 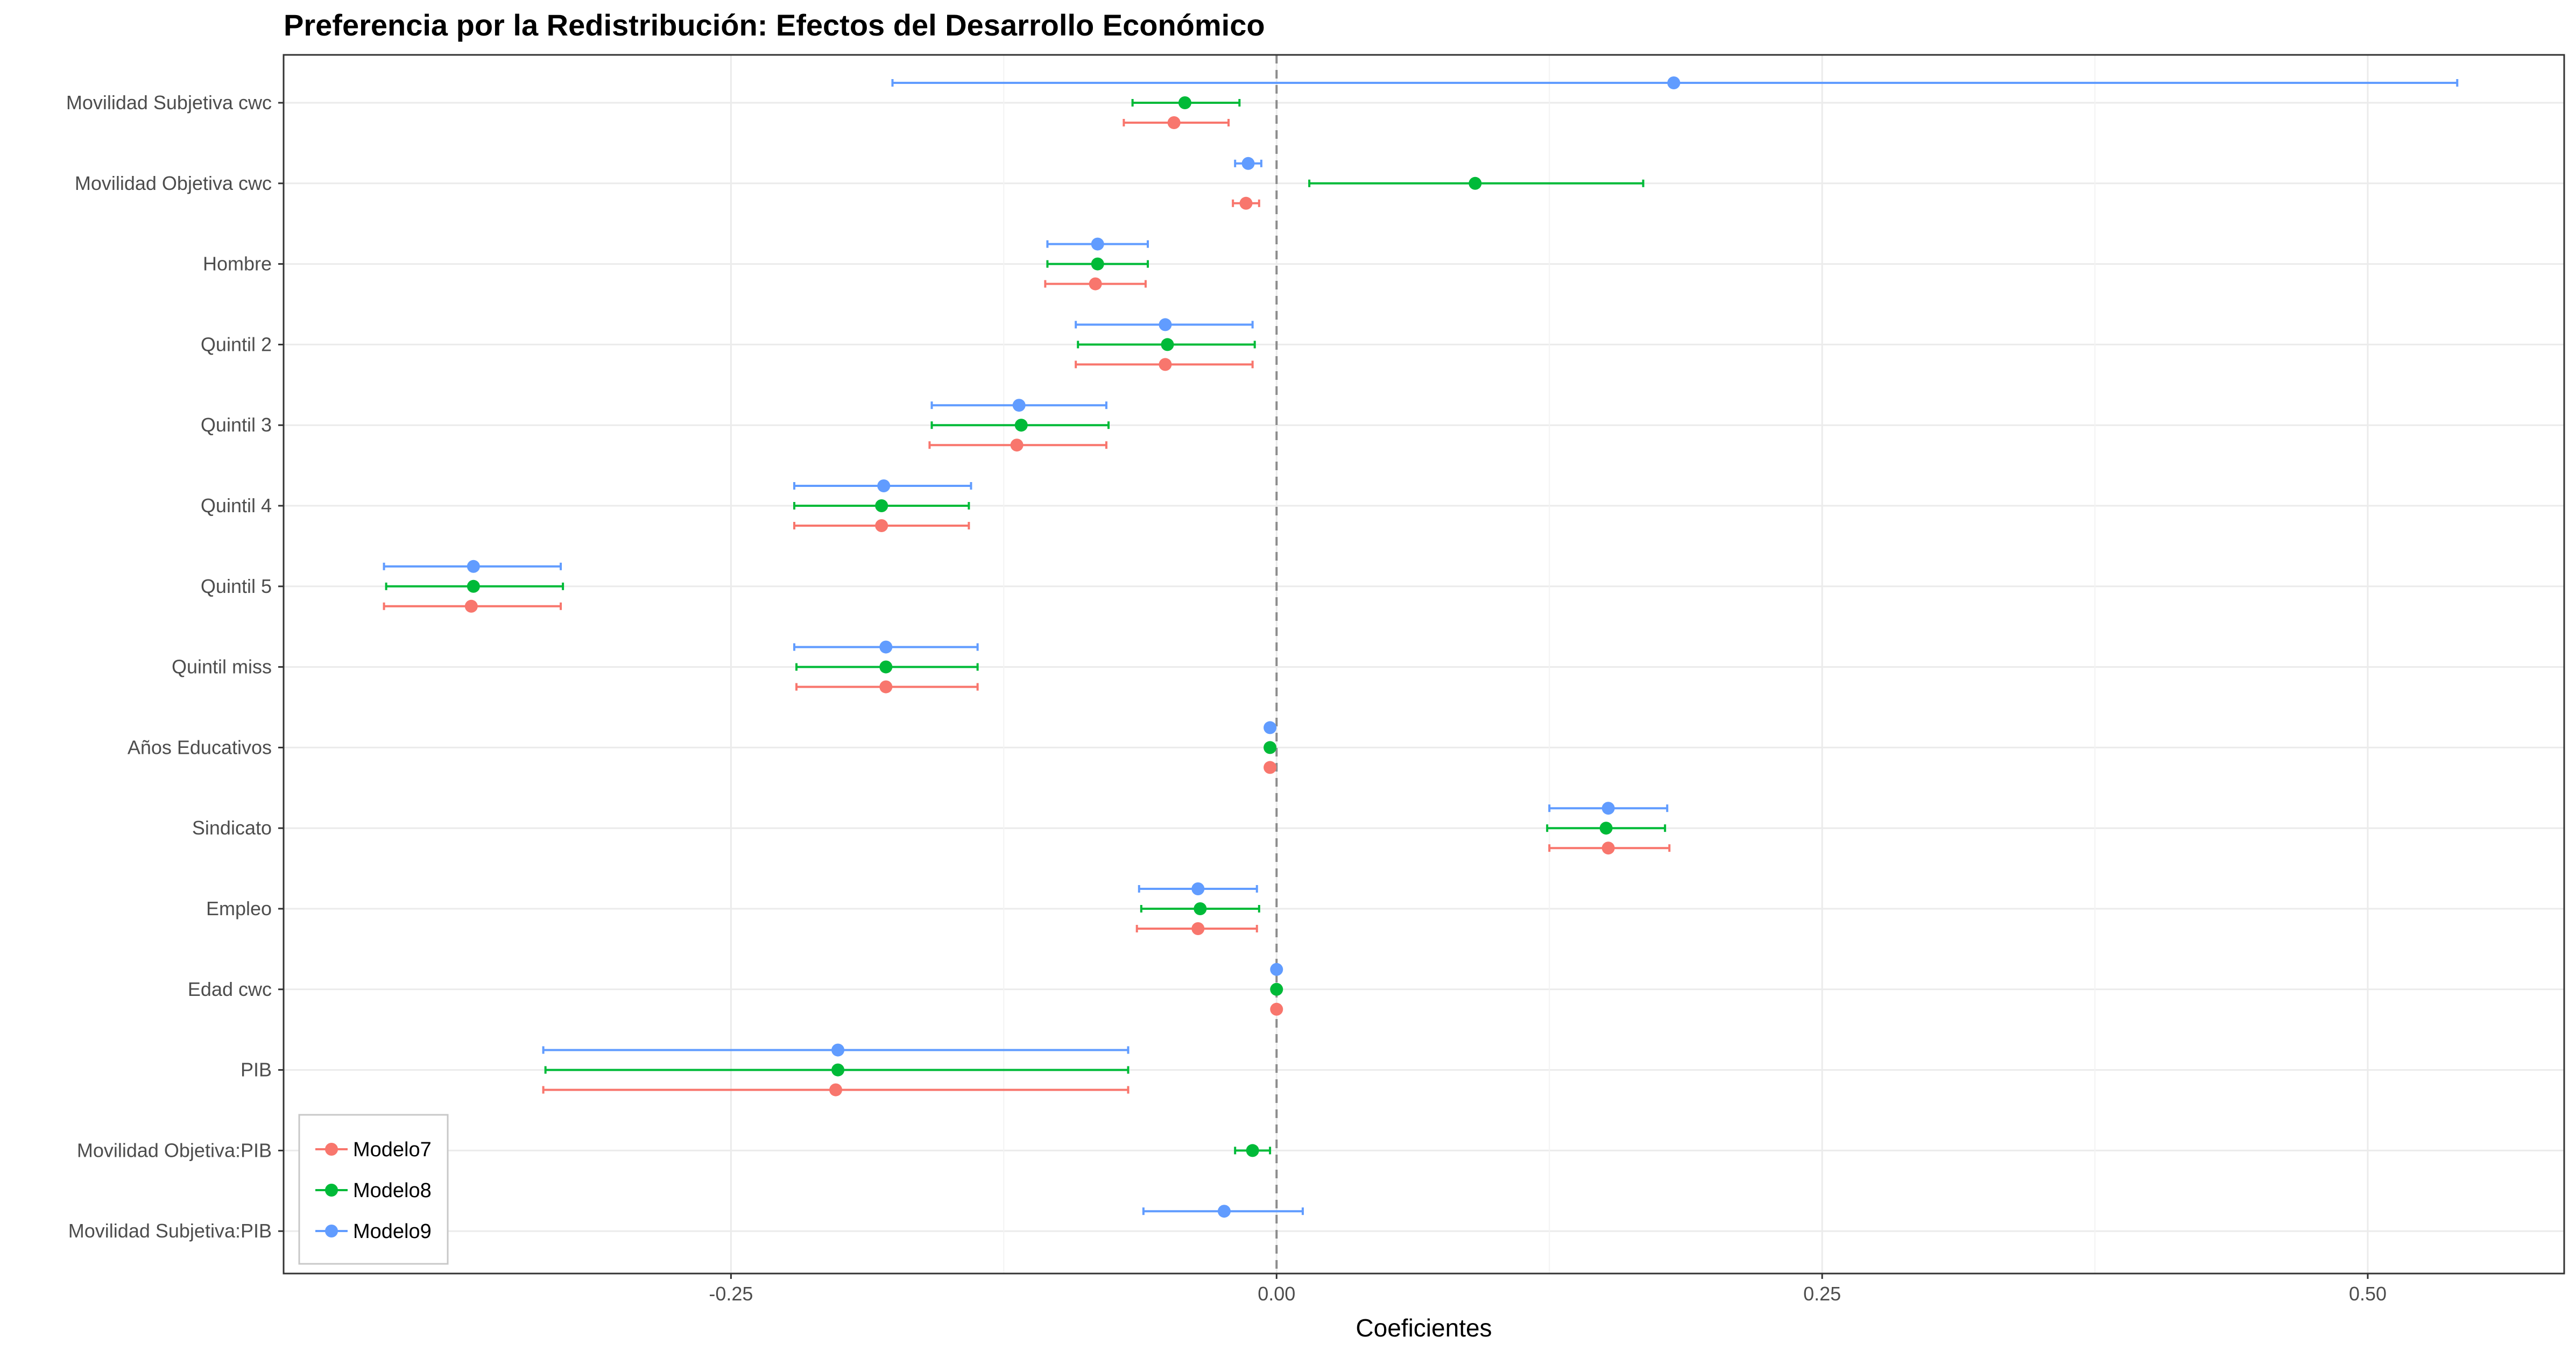 I want to click on x-axis: -0.25 0.00 0.25 0.50, so click(x=1548, y=1290).